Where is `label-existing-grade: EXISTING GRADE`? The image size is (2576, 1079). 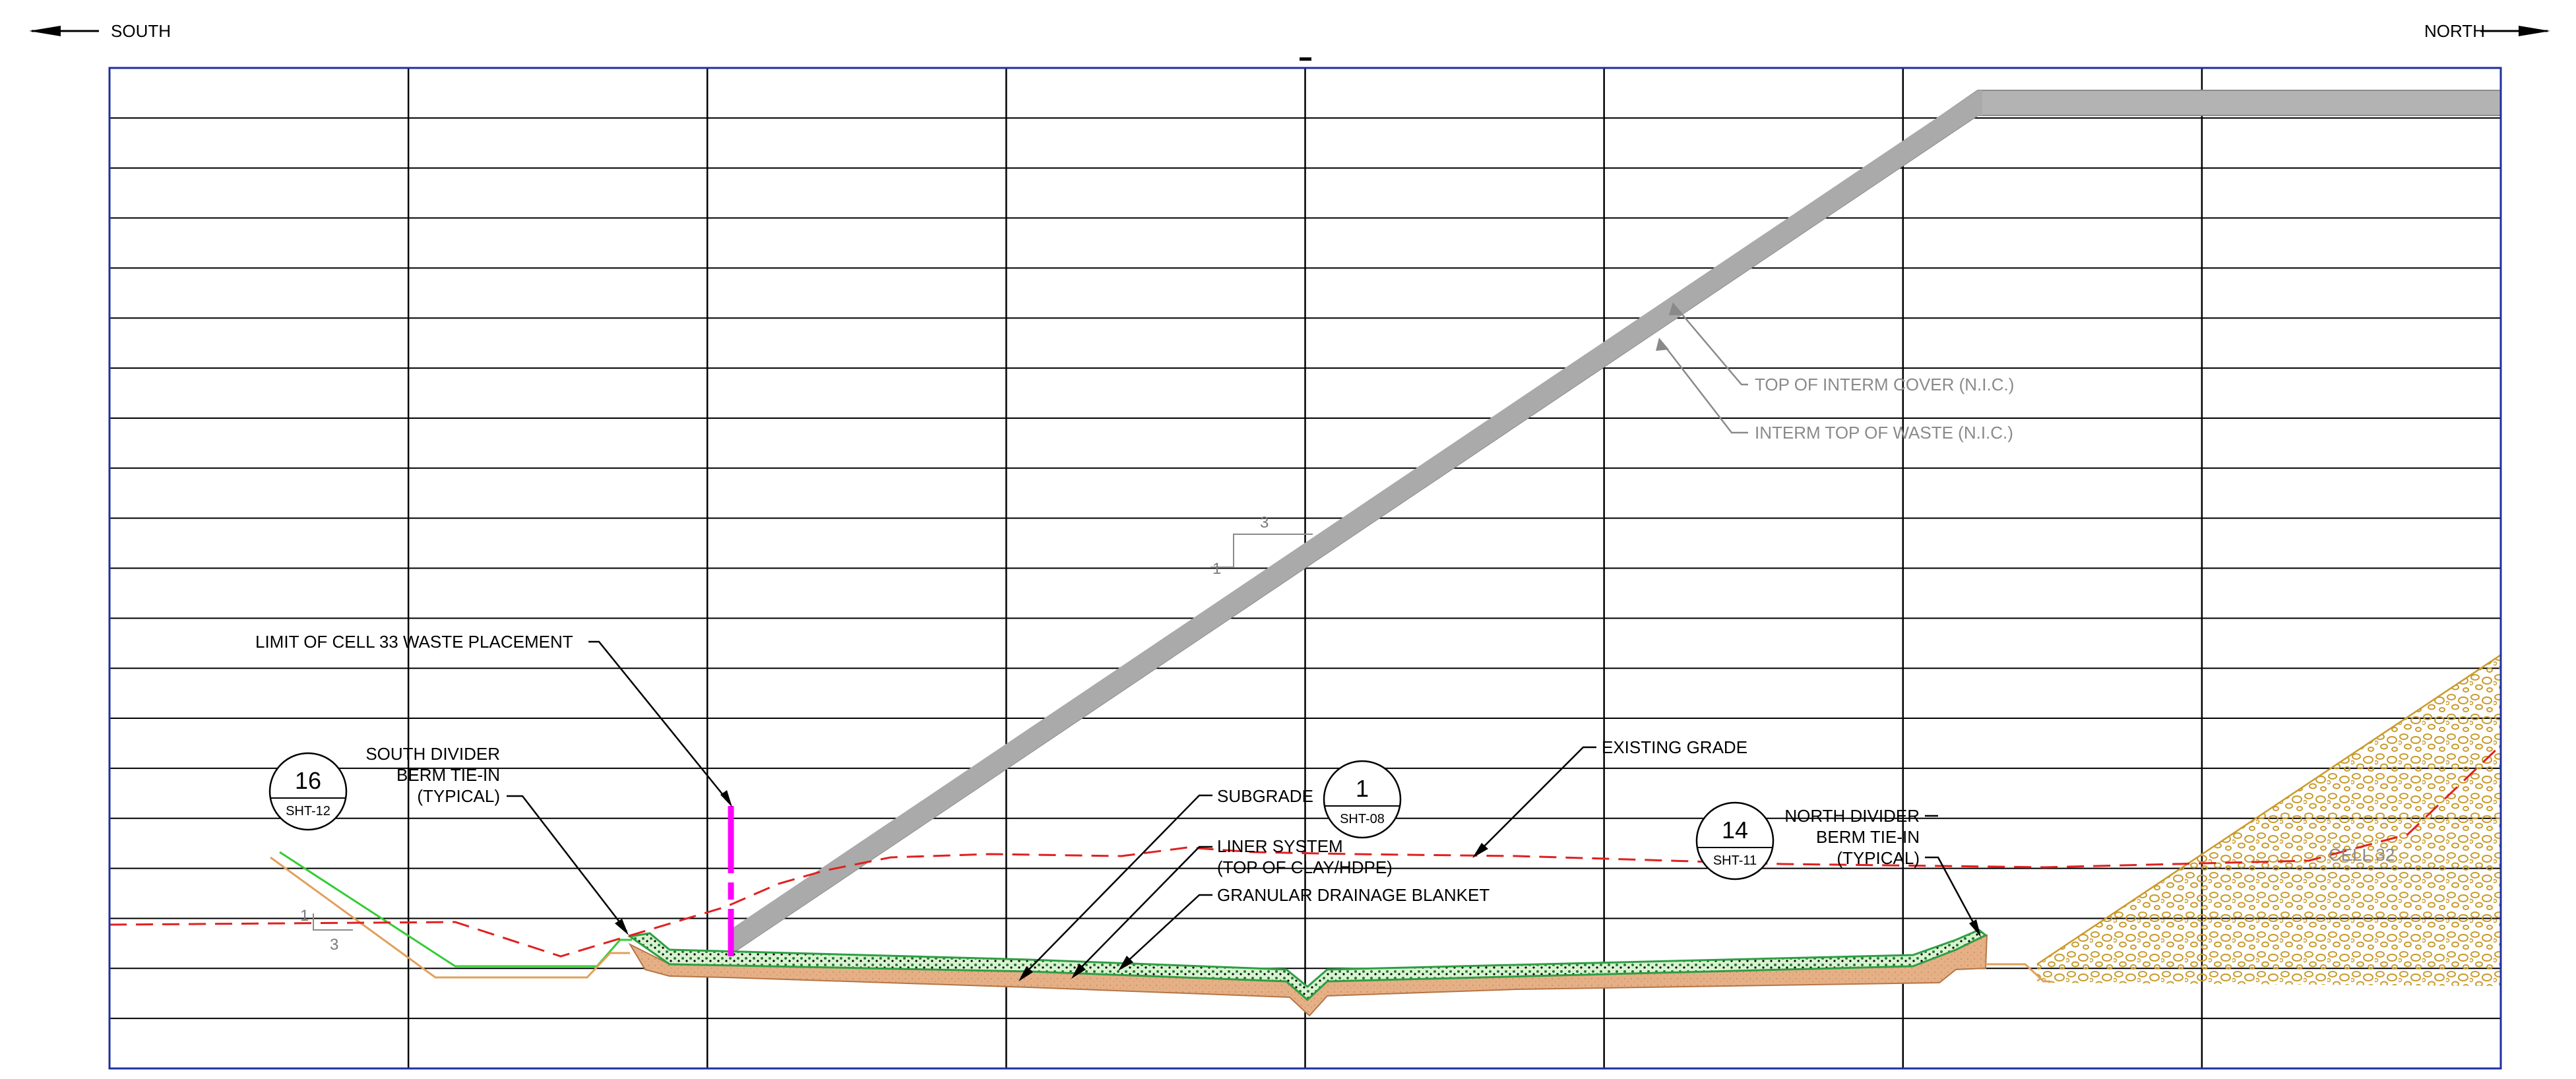 label-existing-grade: EXISTING GRADE is located at coordinates (1674, 747).